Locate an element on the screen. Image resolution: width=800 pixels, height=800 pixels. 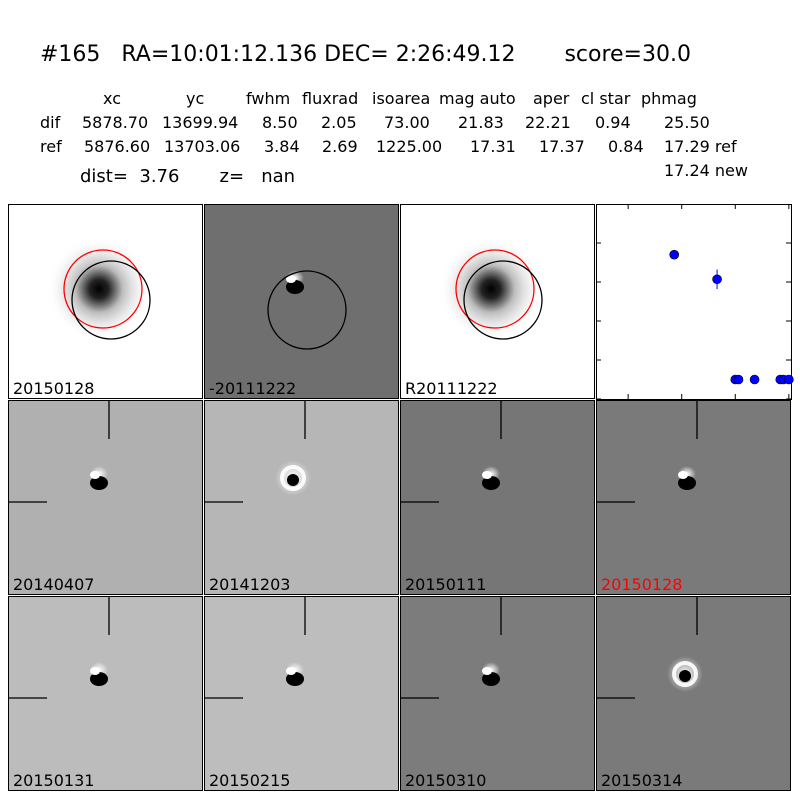
col-header-phmag: phmag is located at coordinates (669, 98).